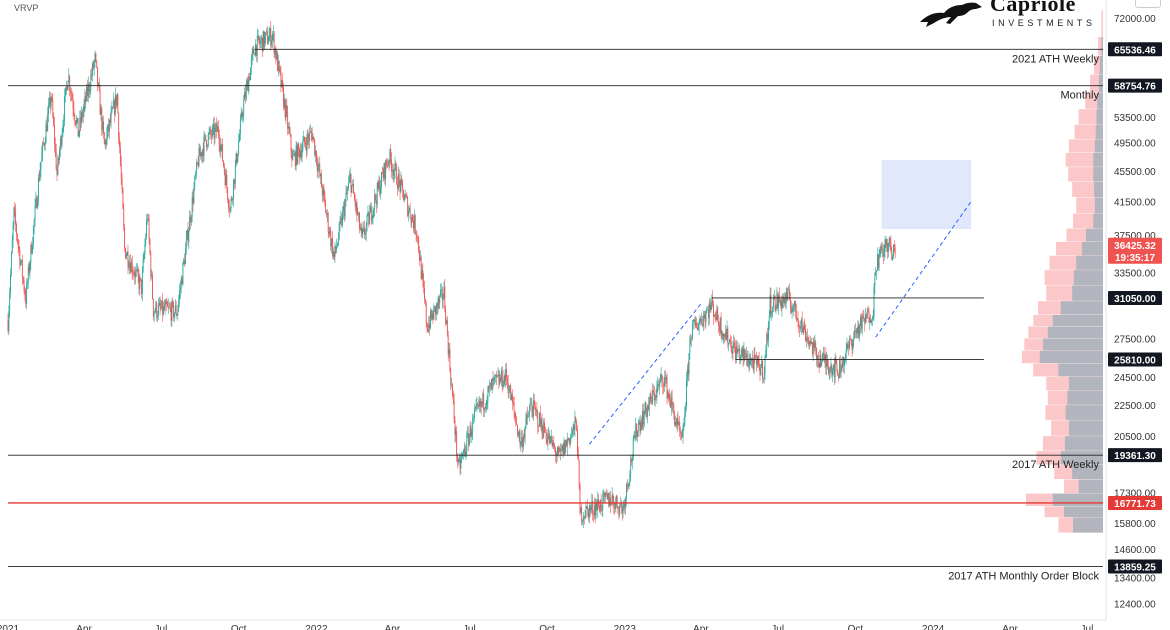 This screenshot has height=630, width=1170. I want to click on y-tick-label: 72000.00, so click(1135, 19).